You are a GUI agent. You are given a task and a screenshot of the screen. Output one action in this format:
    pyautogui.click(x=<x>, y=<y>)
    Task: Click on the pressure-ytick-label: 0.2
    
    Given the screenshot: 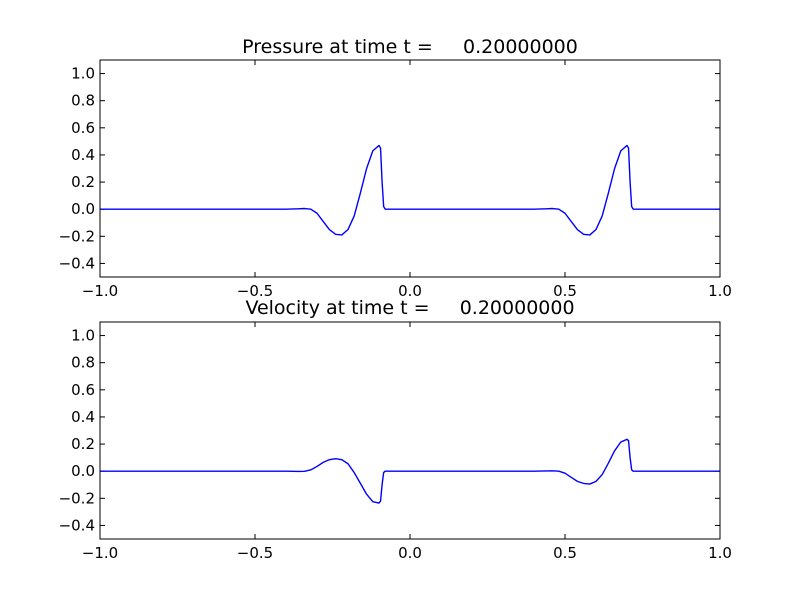 What is the action you would take?
    pyautogui.click(x=83, y=182)
    